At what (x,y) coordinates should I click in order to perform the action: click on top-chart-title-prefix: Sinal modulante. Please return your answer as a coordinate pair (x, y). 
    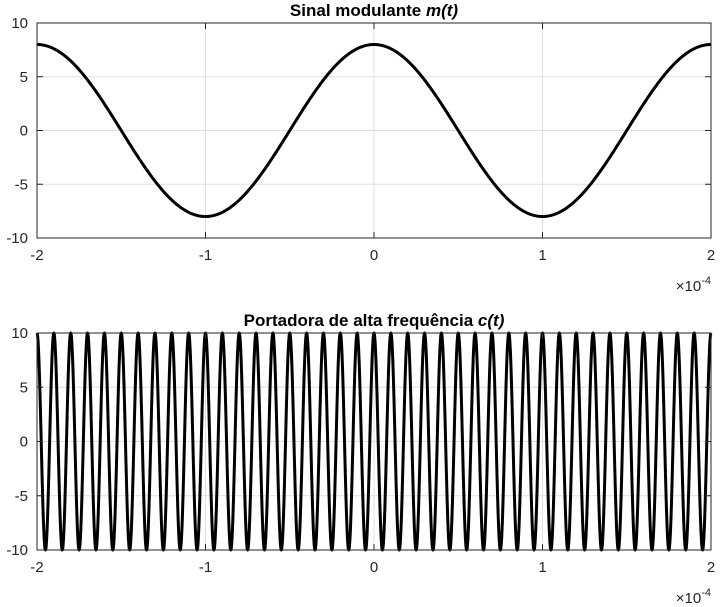
    Looking at the image, I should click on (358, 10).